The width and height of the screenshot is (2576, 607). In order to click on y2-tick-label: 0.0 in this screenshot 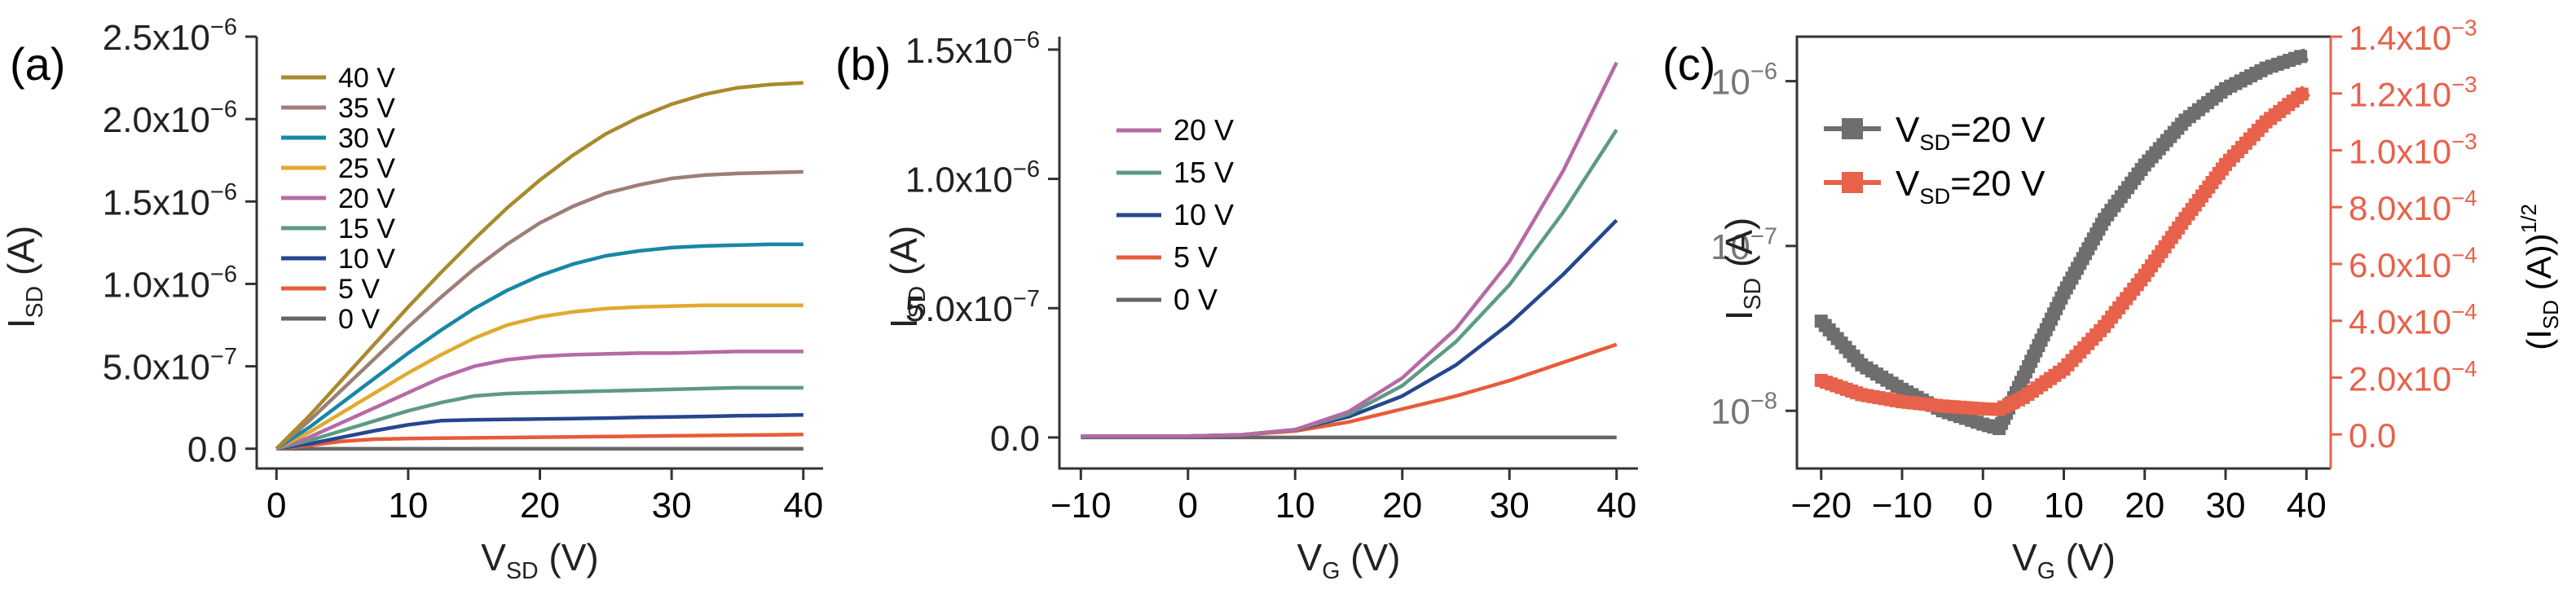, I will do `click(2372, 436)`.